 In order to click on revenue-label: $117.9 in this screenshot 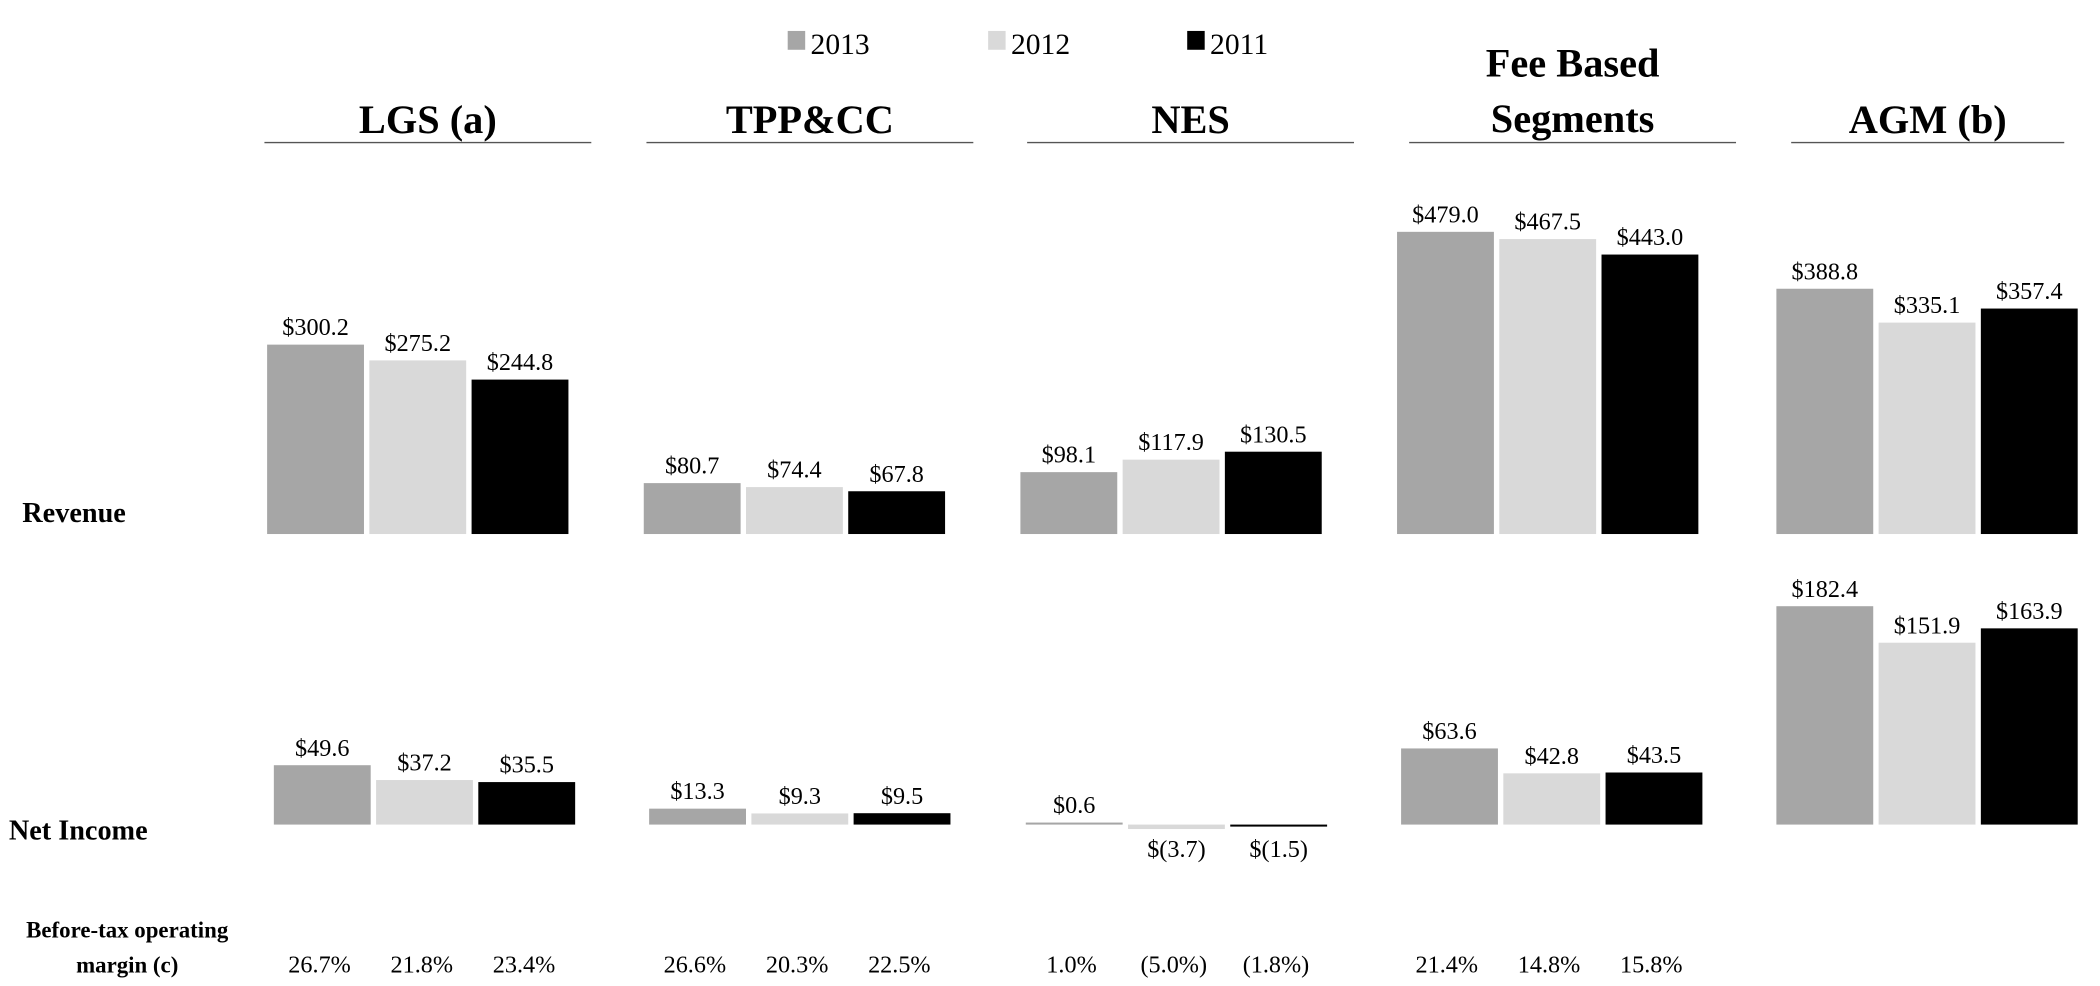, I will do `click(1171, 442)`.